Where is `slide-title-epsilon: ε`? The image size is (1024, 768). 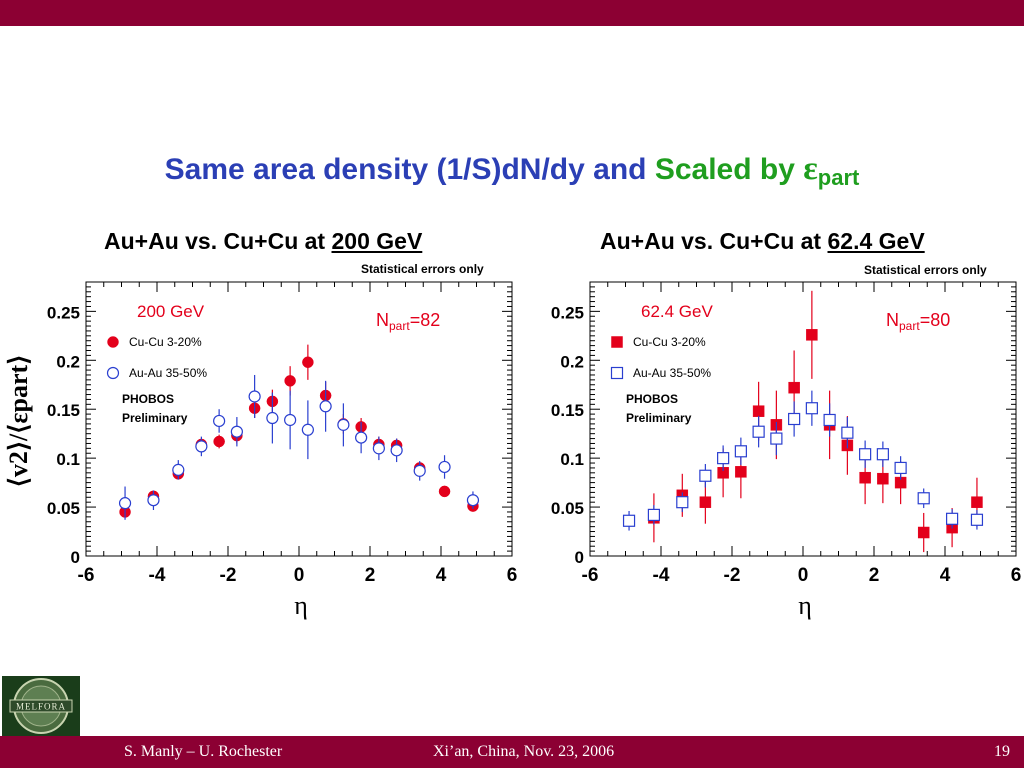 slide-title-epsilon: ε is located at coordinates (810, 168).